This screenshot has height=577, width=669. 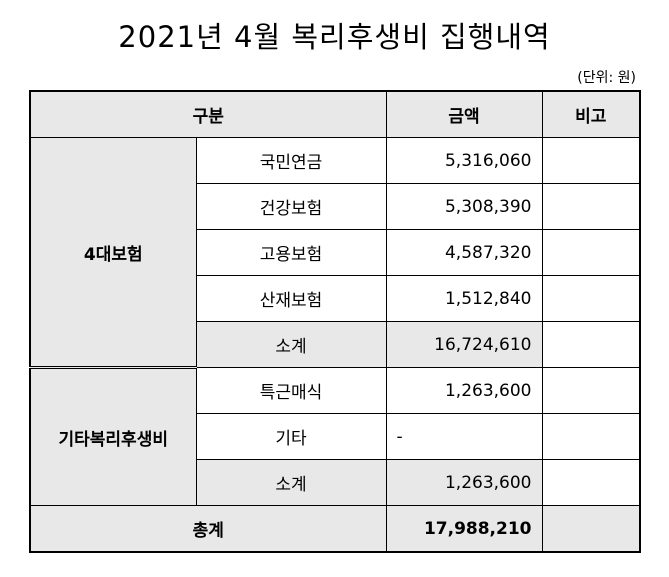 I want to click on table-row: 기타 -, so click(x=335, y=436).